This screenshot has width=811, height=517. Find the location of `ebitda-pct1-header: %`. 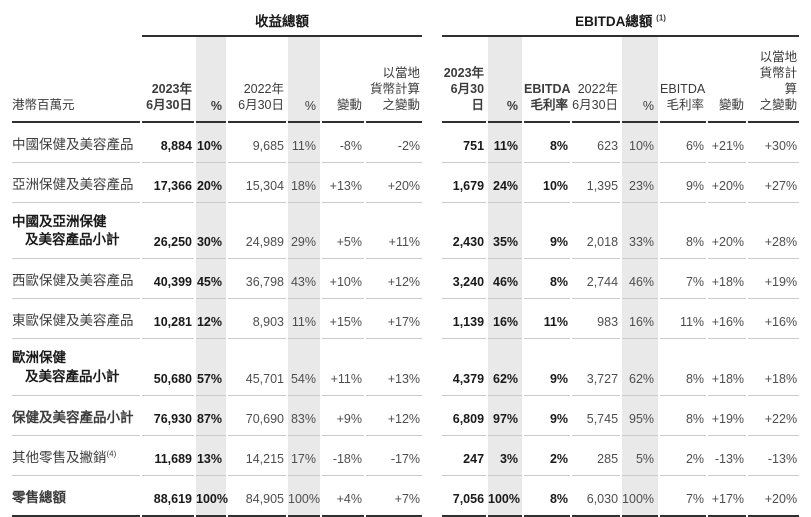

ebitda-pct1-header: % is located at coordinates (505, 80).